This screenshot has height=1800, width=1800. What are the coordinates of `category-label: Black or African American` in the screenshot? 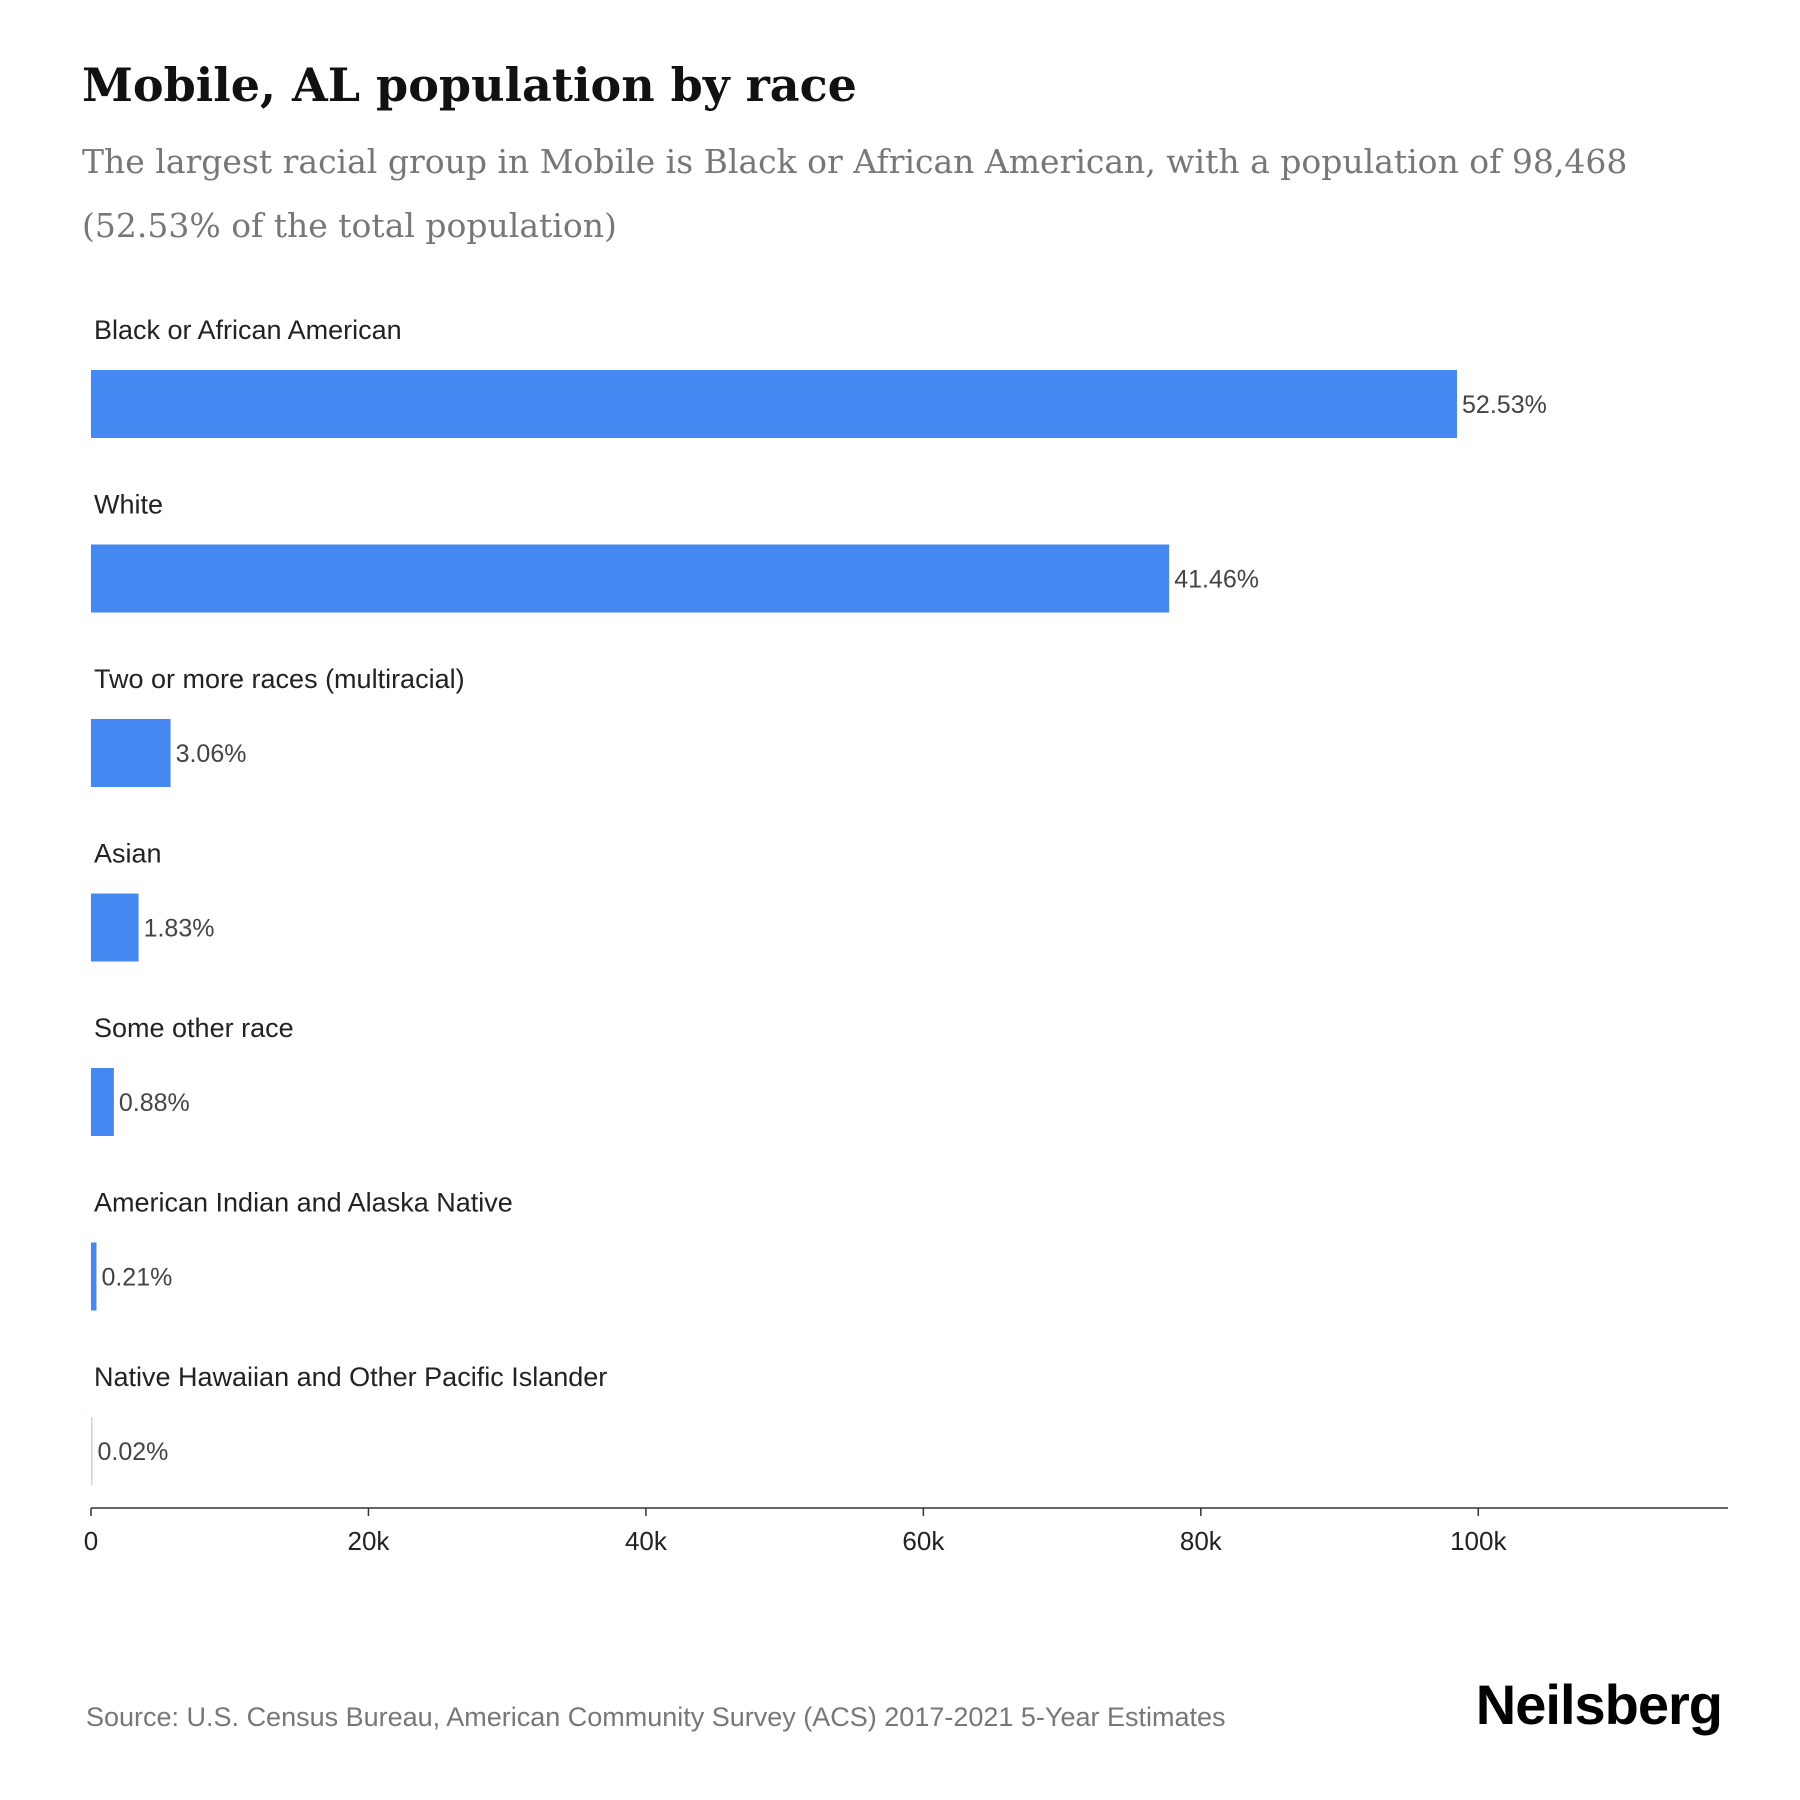 It's located at (248, 330).